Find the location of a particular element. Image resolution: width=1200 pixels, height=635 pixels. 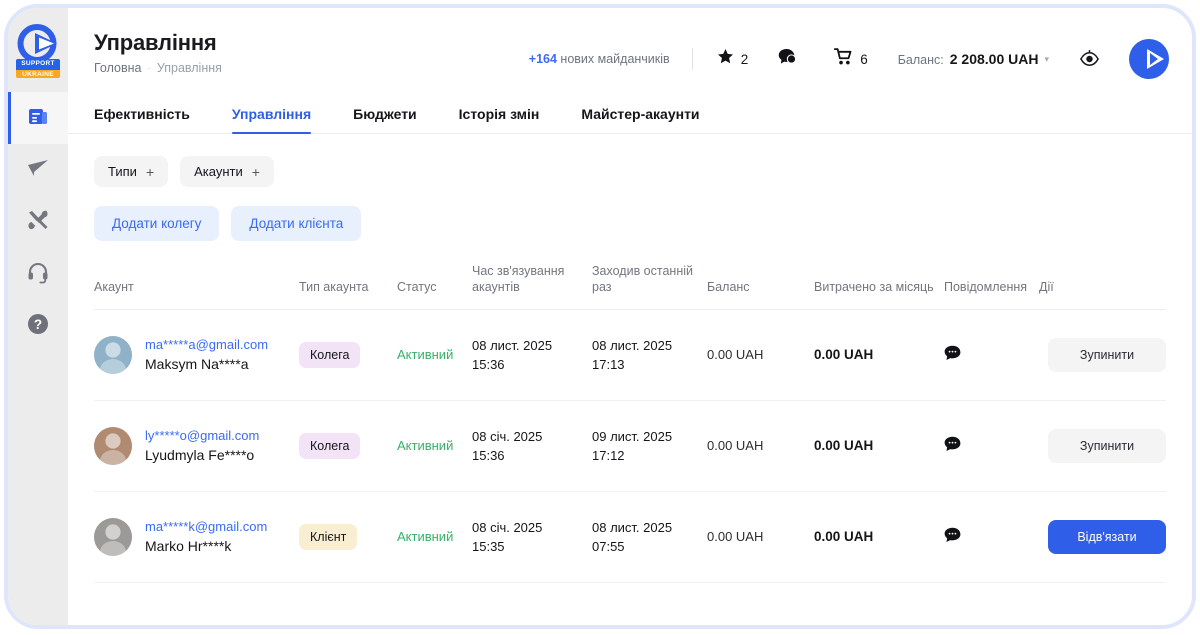

new-sites-notice: +164 нових майданчиків is located at coordinates (599, 59).